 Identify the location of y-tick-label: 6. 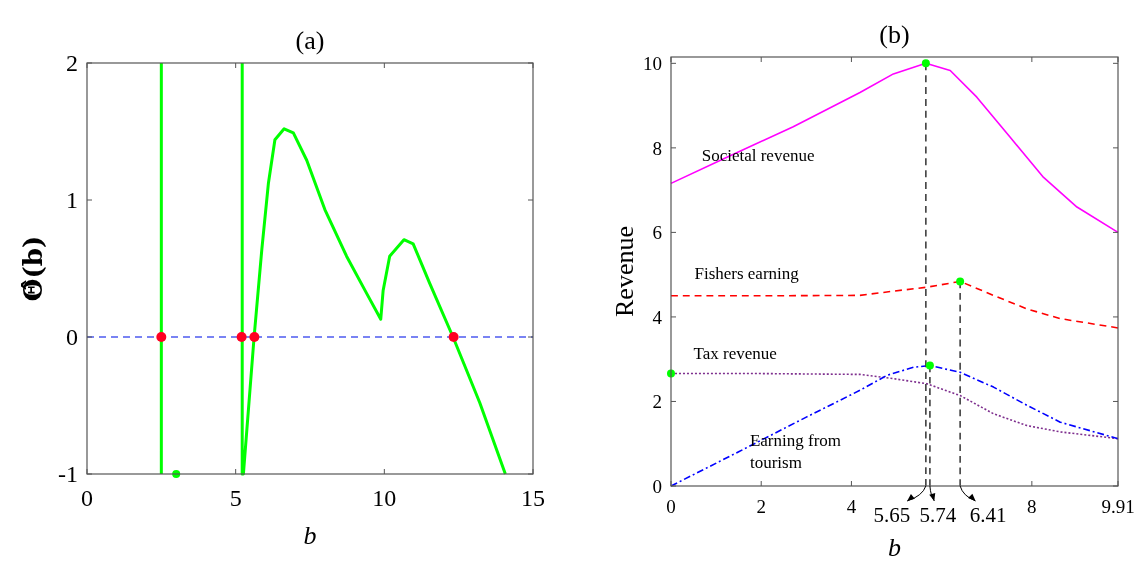
(657, 233).